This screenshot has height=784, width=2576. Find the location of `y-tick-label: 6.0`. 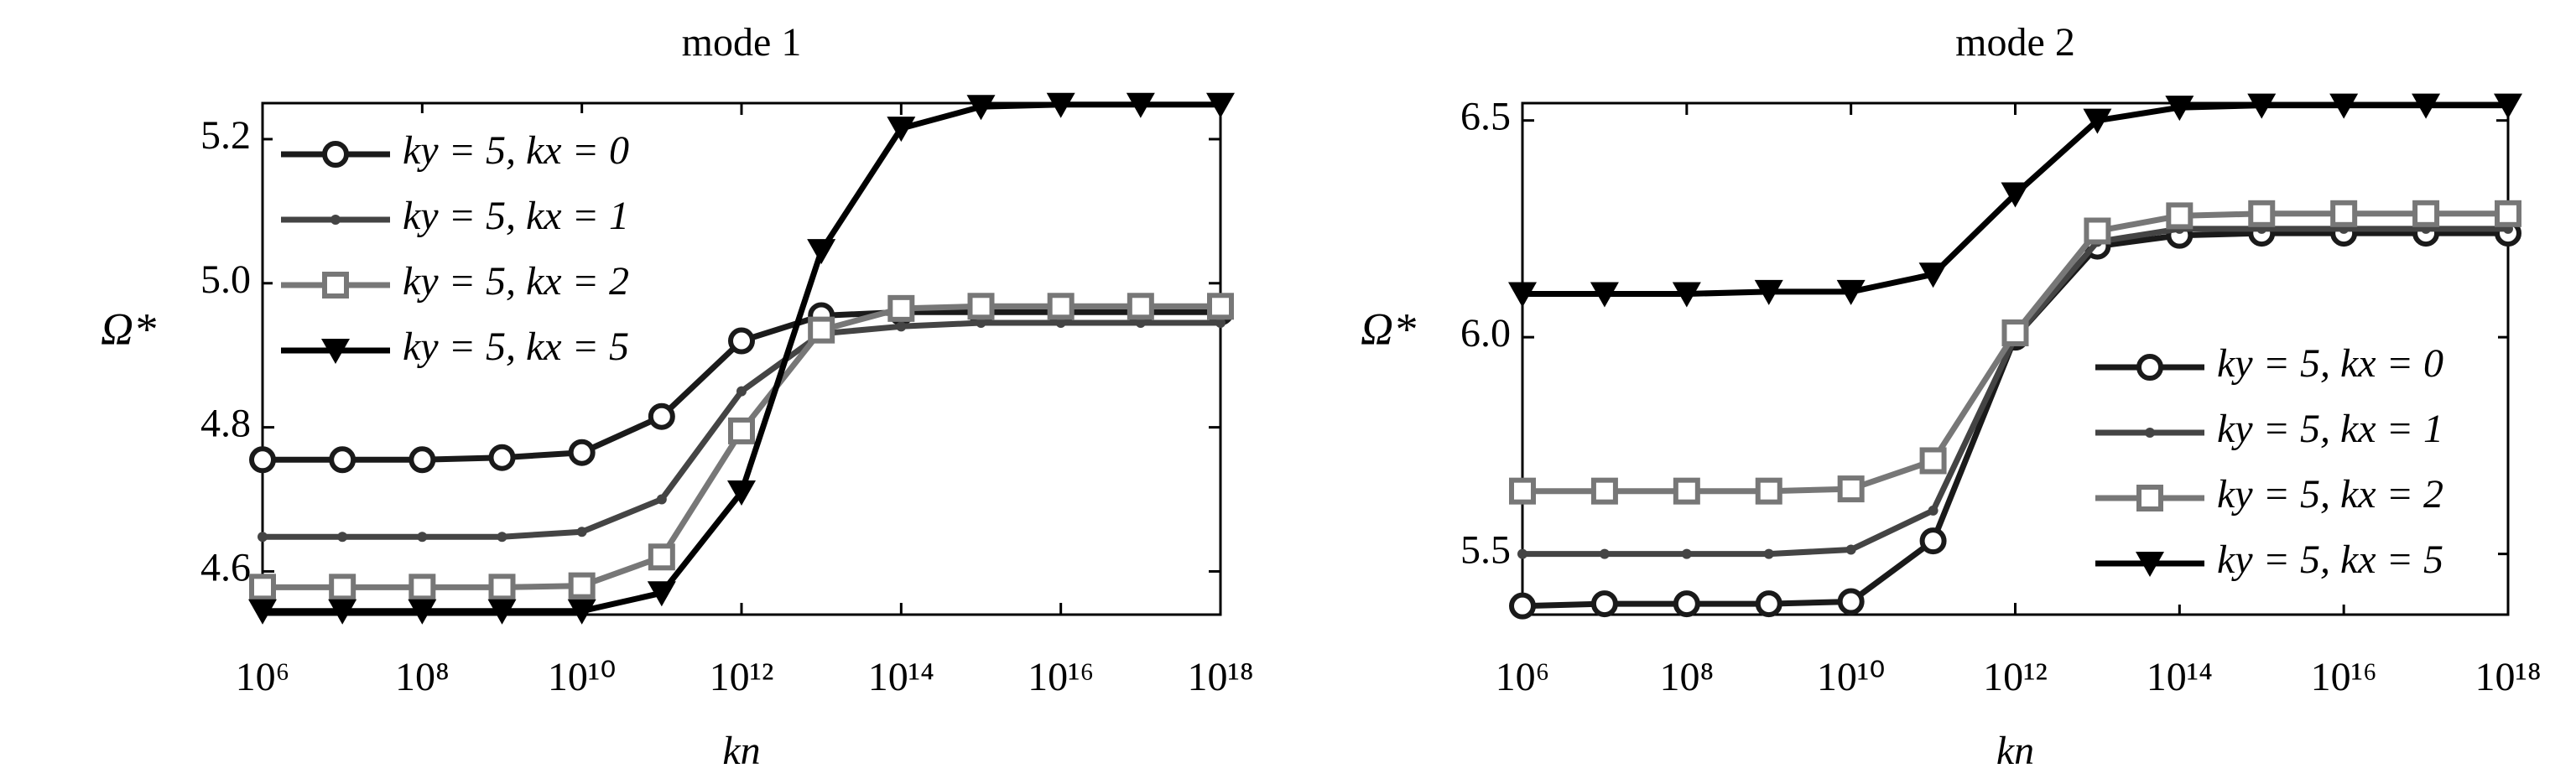

y-tick-label: 6.0 is located at coordinates (1485, 333).